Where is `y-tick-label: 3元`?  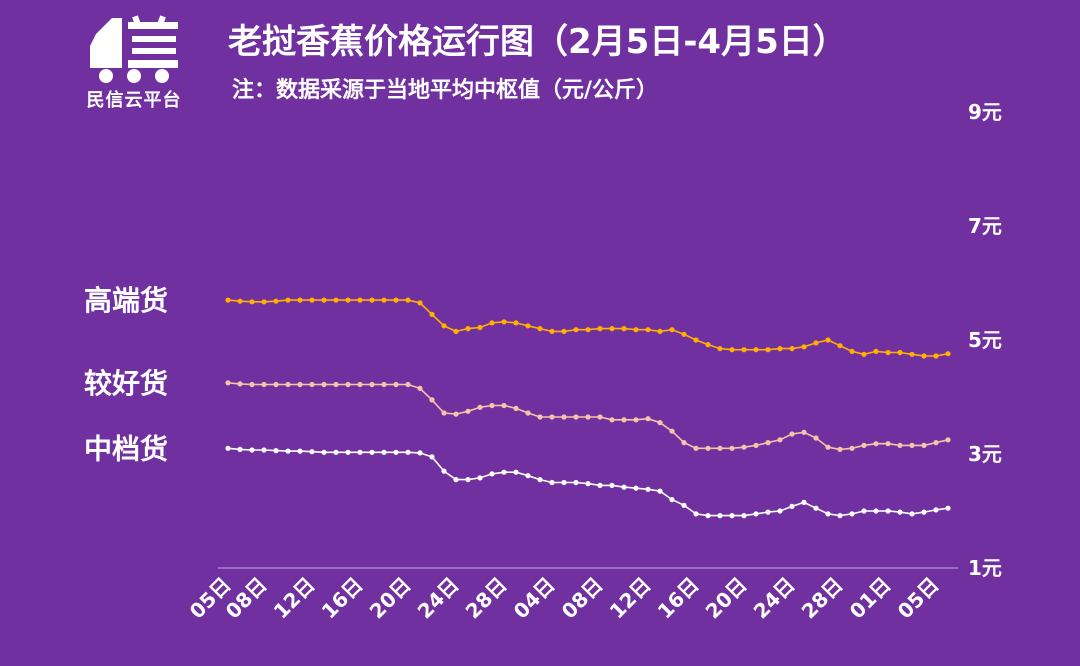
y-tick-label: 3元 is located at coordinates (985, 454).